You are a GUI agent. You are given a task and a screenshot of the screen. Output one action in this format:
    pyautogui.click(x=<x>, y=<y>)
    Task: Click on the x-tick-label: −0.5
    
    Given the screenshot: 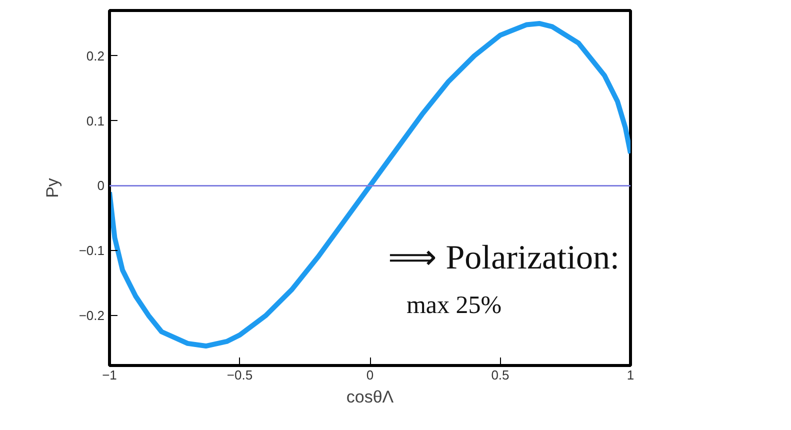 What is the action you would take?
    pyautogui.click(x=239, y=375)
    